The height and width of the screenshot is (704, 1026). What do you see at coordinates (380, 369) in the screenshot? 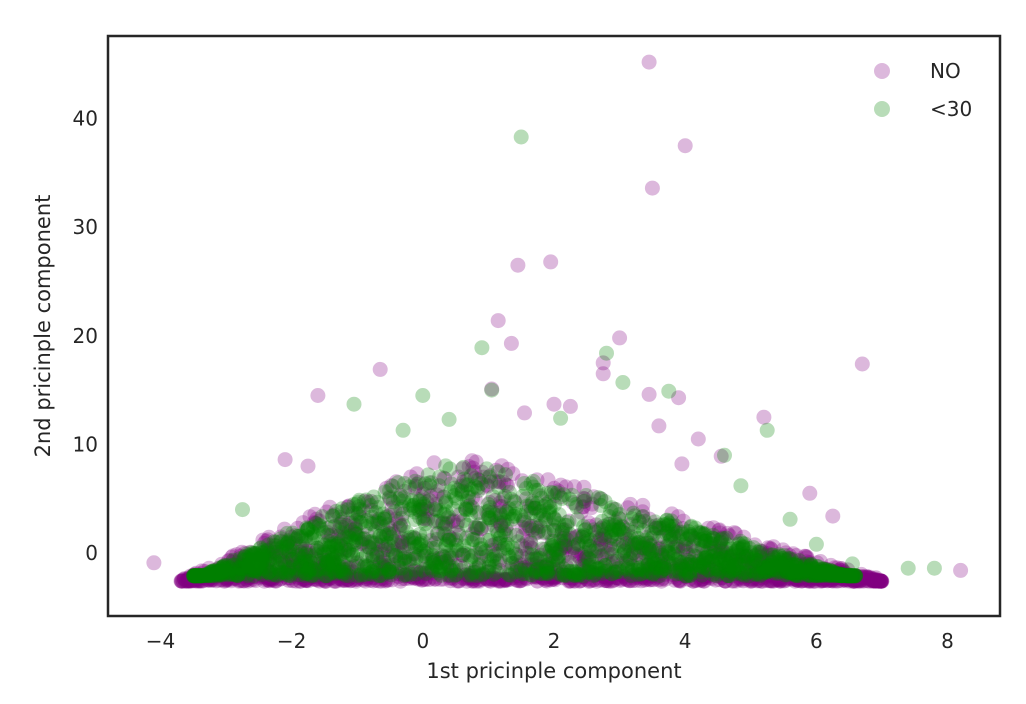
I see `point-no` at bounding box center [380, 369].